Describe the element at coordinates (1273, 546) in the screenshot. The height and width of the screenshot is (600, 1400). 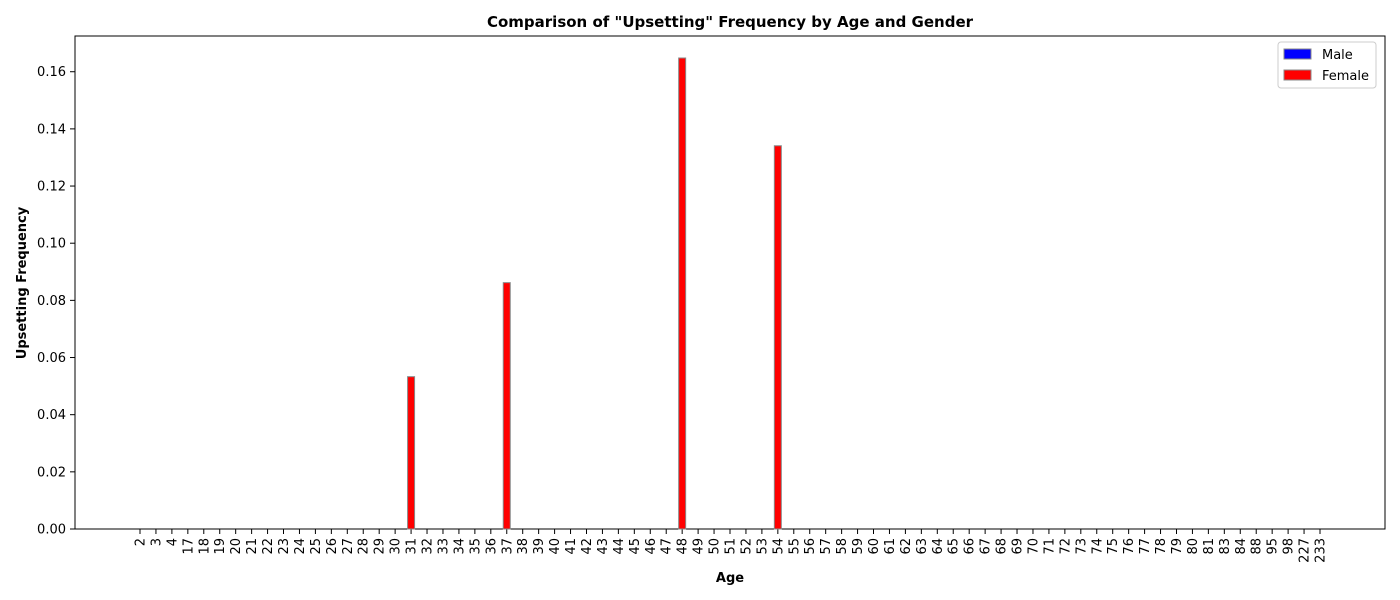
I see `x-tick-label: 95` at that location.